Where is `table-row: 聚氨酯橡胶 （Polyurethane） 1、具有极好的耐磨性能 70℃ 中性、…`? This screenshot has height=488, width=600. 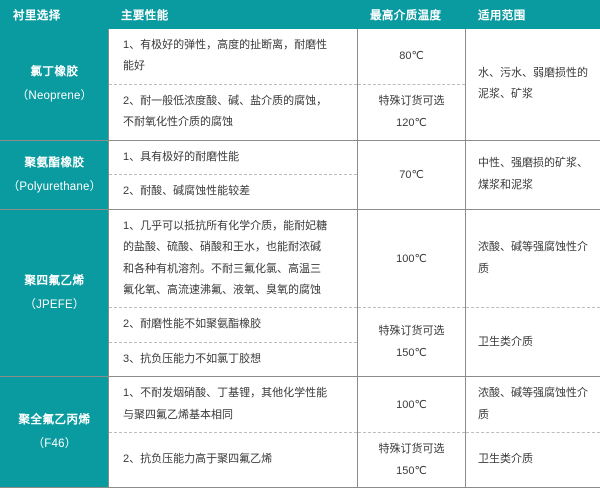
table-row: 聚氨酯橡胶 （Polyurethane） 1、具有极好的耐磨性能 70℃ 中性、… is located at coordinates (300, 157).